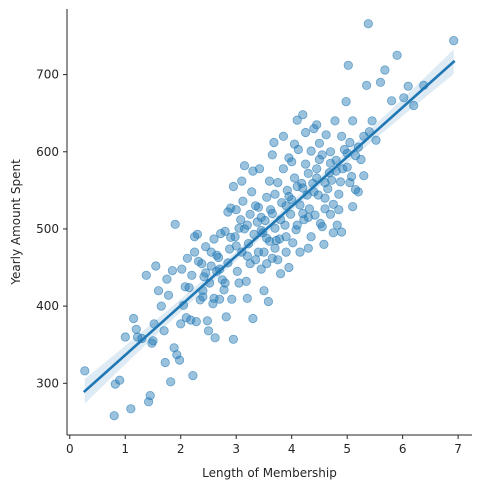 The height and width of the screenshot is (489, 490). I want to click on x-tick-label: 7, so click(458, 449).